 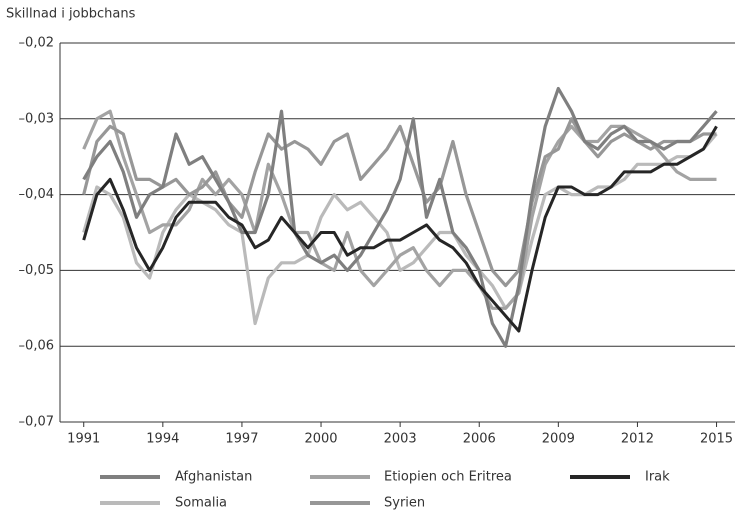 I want to click on x-tick-label: 2003, so click(x=400, y=439).